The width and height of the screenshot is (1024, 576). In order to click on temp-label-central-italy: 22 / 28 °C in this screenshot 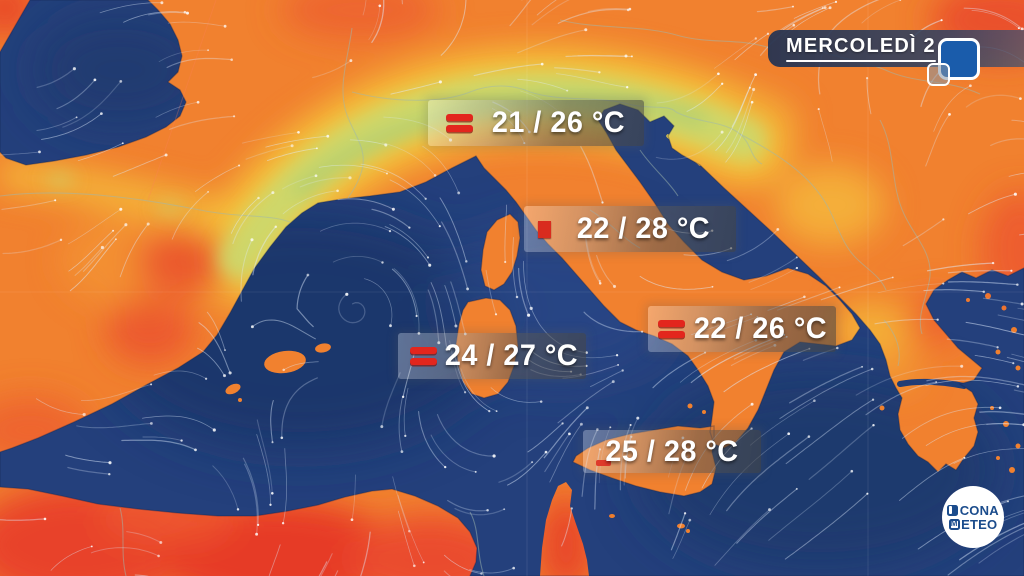, I will do `click(630, 229)`.